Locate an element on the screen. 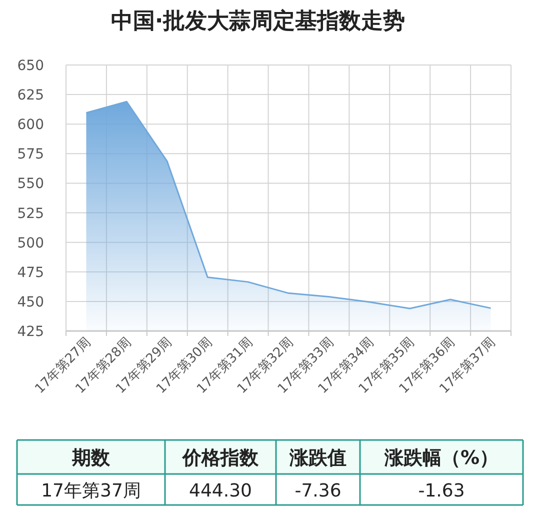  y-tick-label: 450 is located at coordinates (30, 302).